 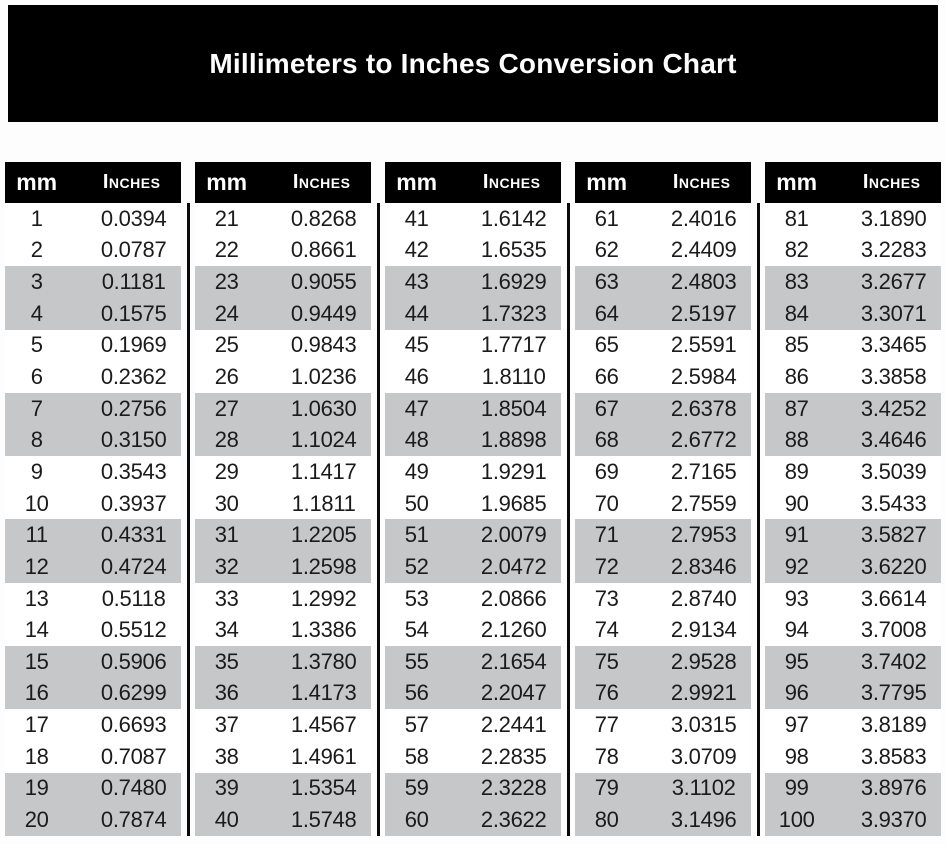 I want to click on mm-value: 69, so click(x=606, y=471).